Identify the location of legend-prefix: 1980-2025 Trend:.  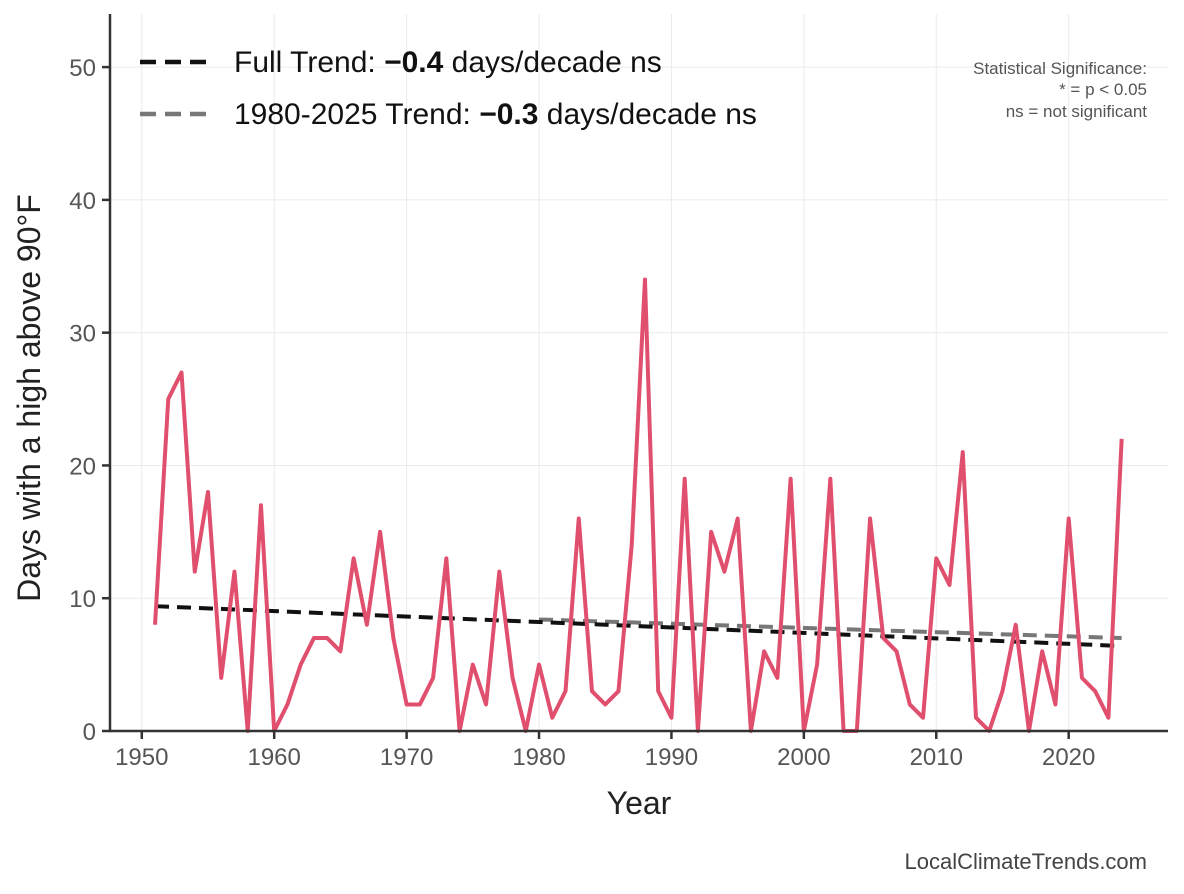
(356, 114).